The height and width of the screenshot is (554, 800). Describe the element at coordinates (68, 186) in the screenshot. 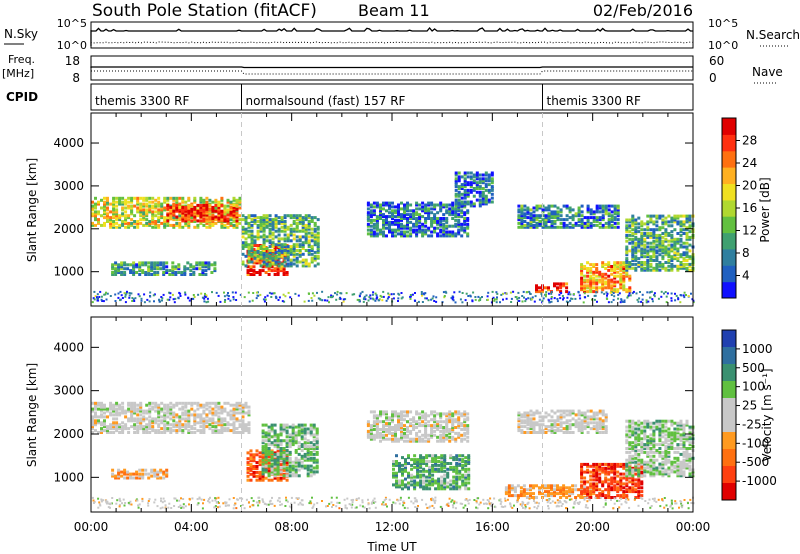

I see `y-tick-label: 3000` at that location.